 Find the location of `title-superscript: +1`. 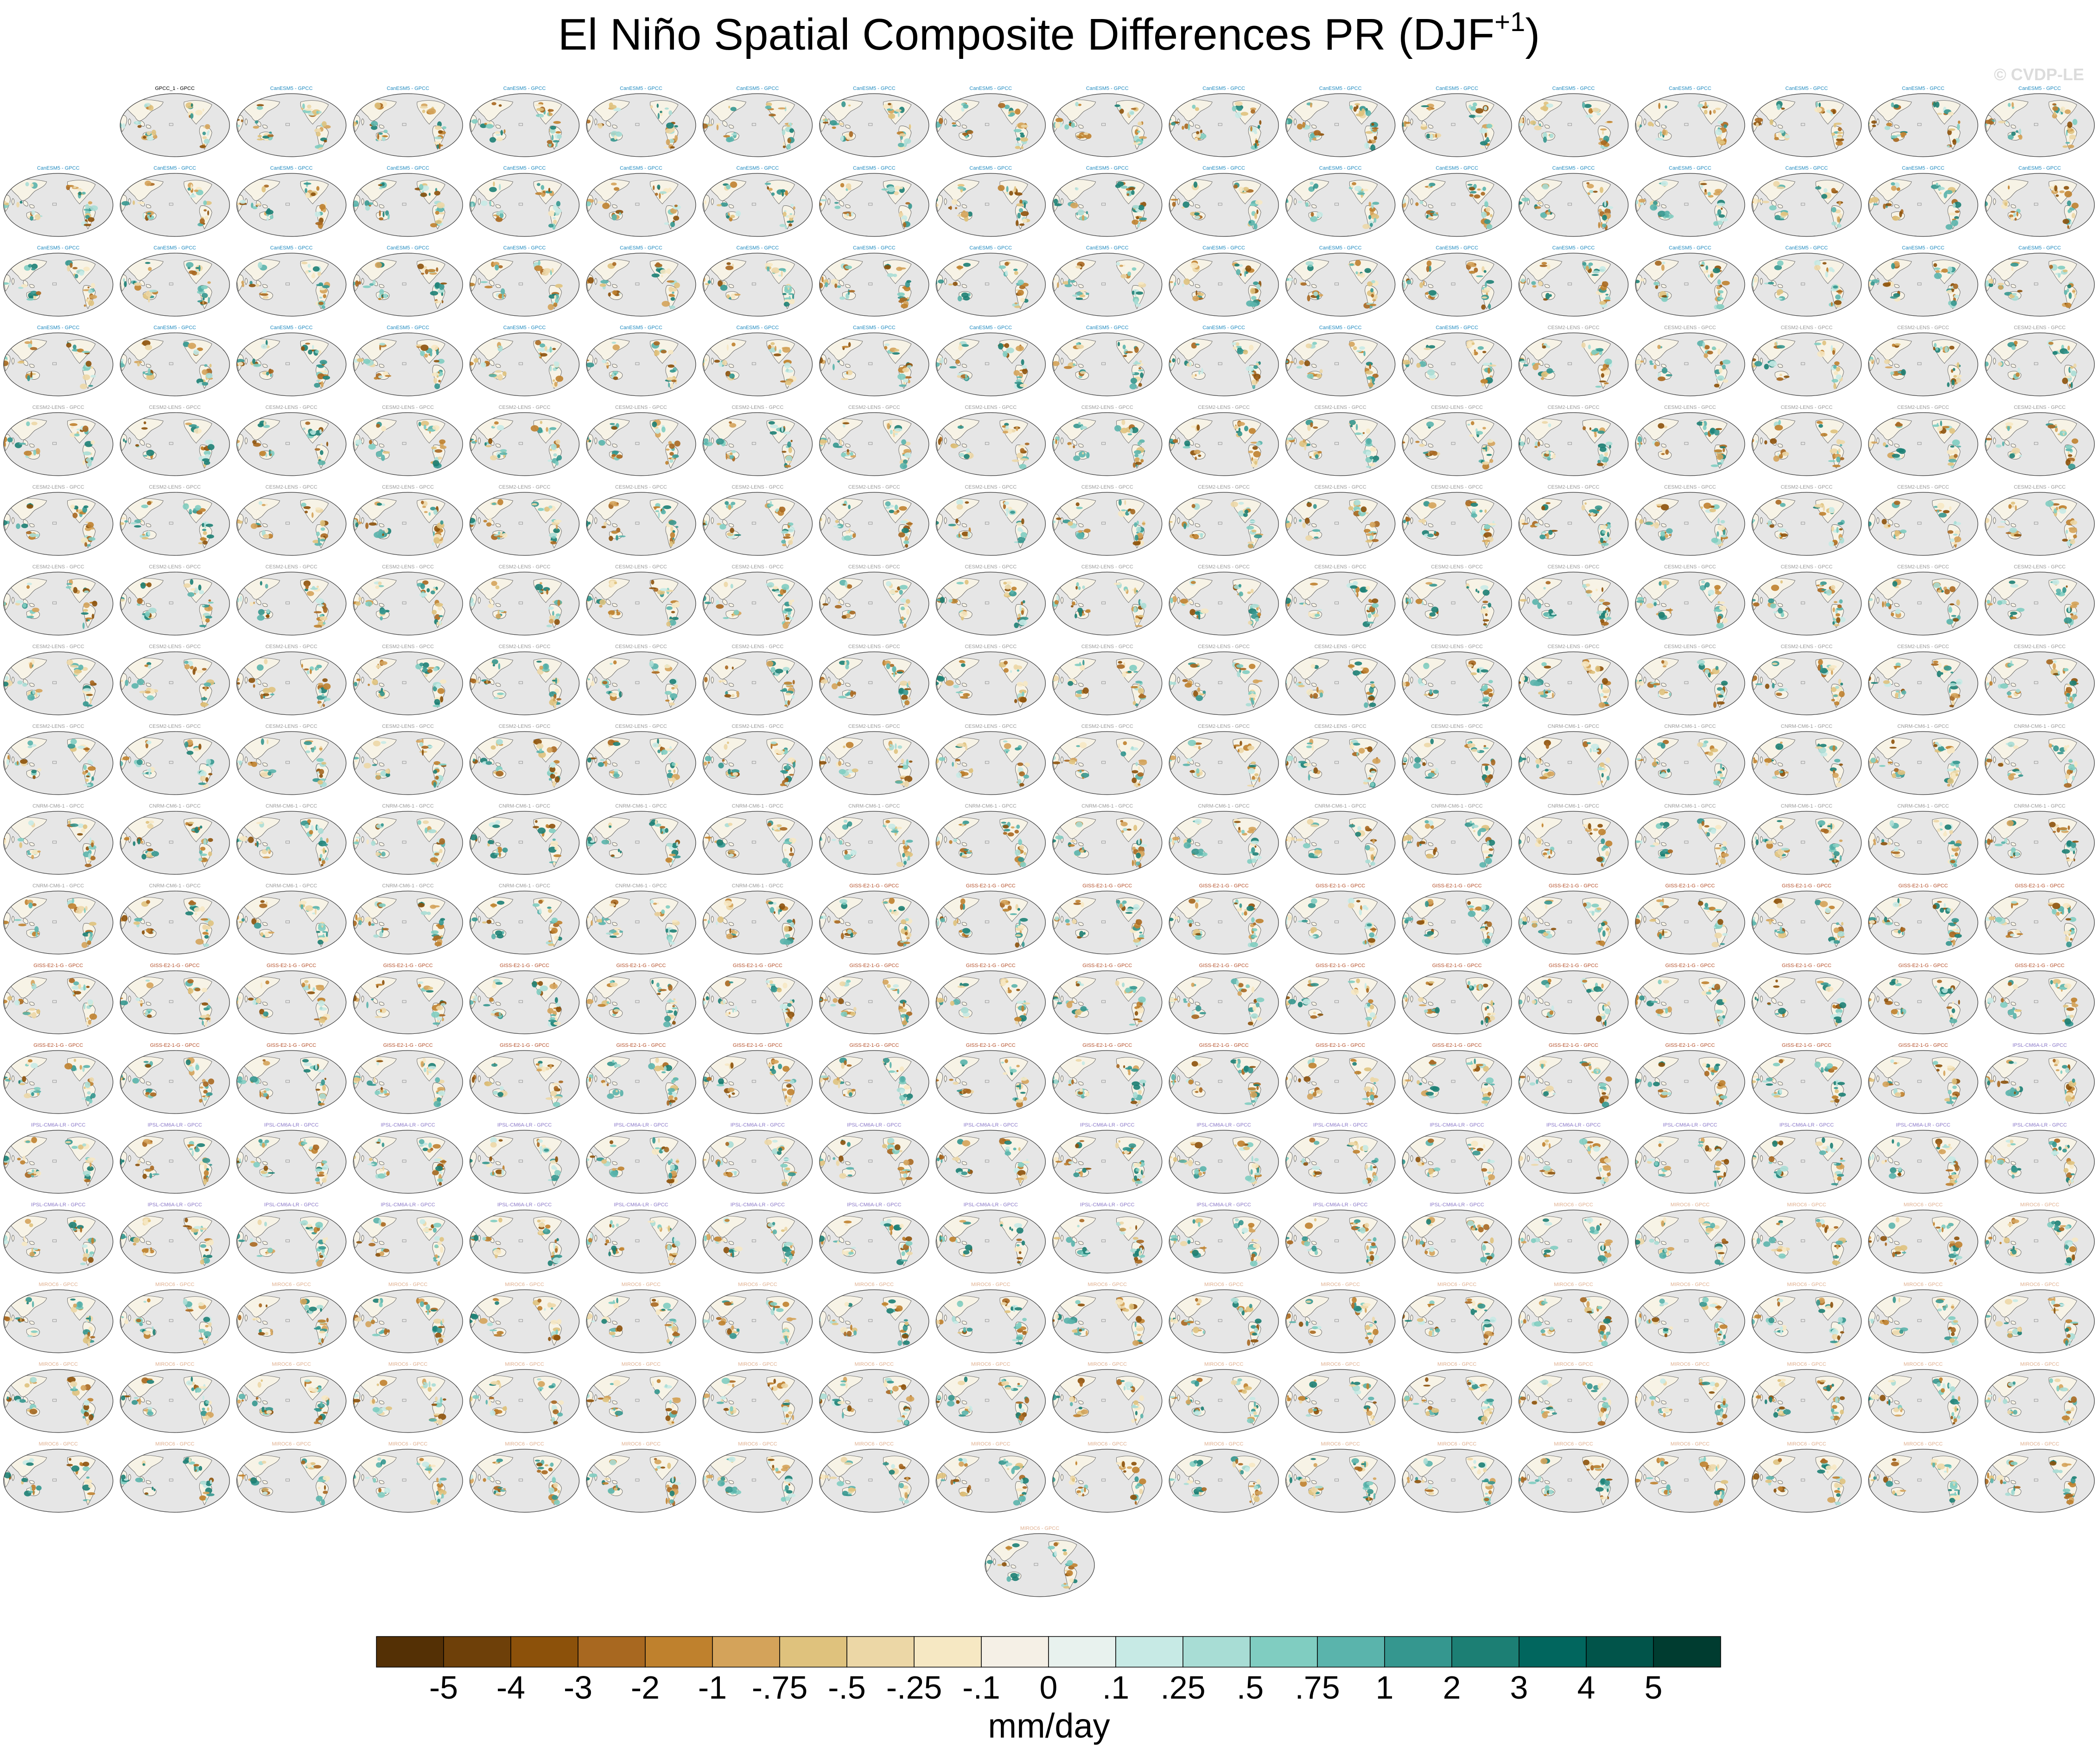

title-superscript: +1 is located at coordinates (1510, 22).